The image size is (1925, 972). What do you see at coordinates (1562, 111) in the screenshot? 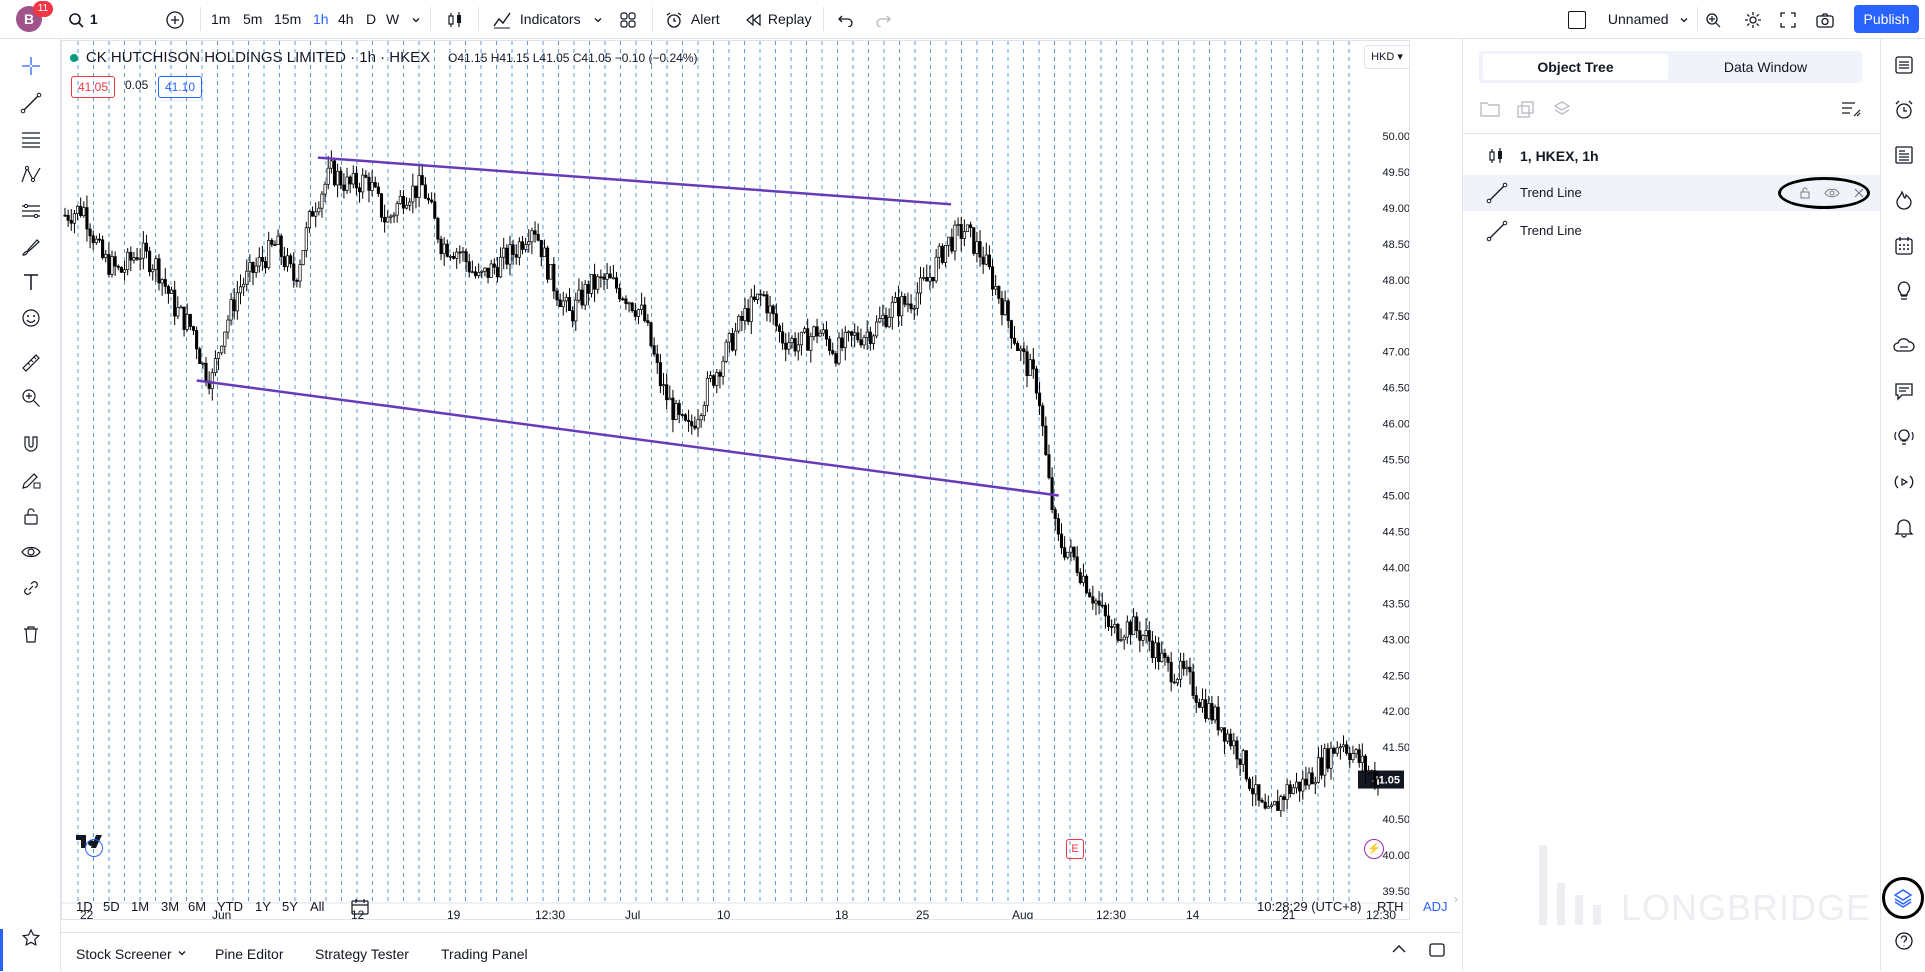
I see `reorder-button` at bounding box center [1562, 111].